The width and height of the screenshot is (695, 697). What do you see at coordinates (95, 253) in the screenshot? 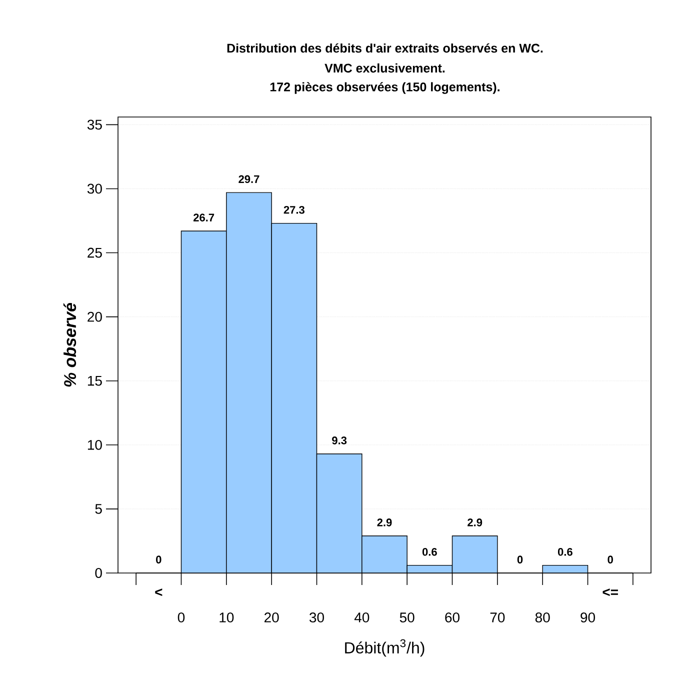
I see `y-tick-label: 25` at bounding box center [95, 253].